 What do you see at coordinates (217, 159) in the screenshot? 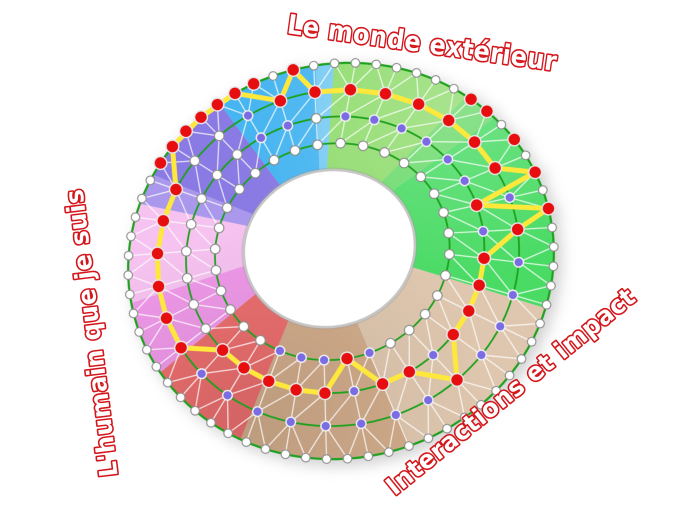
I see `sector-purple` at bounding box center [217, 159].